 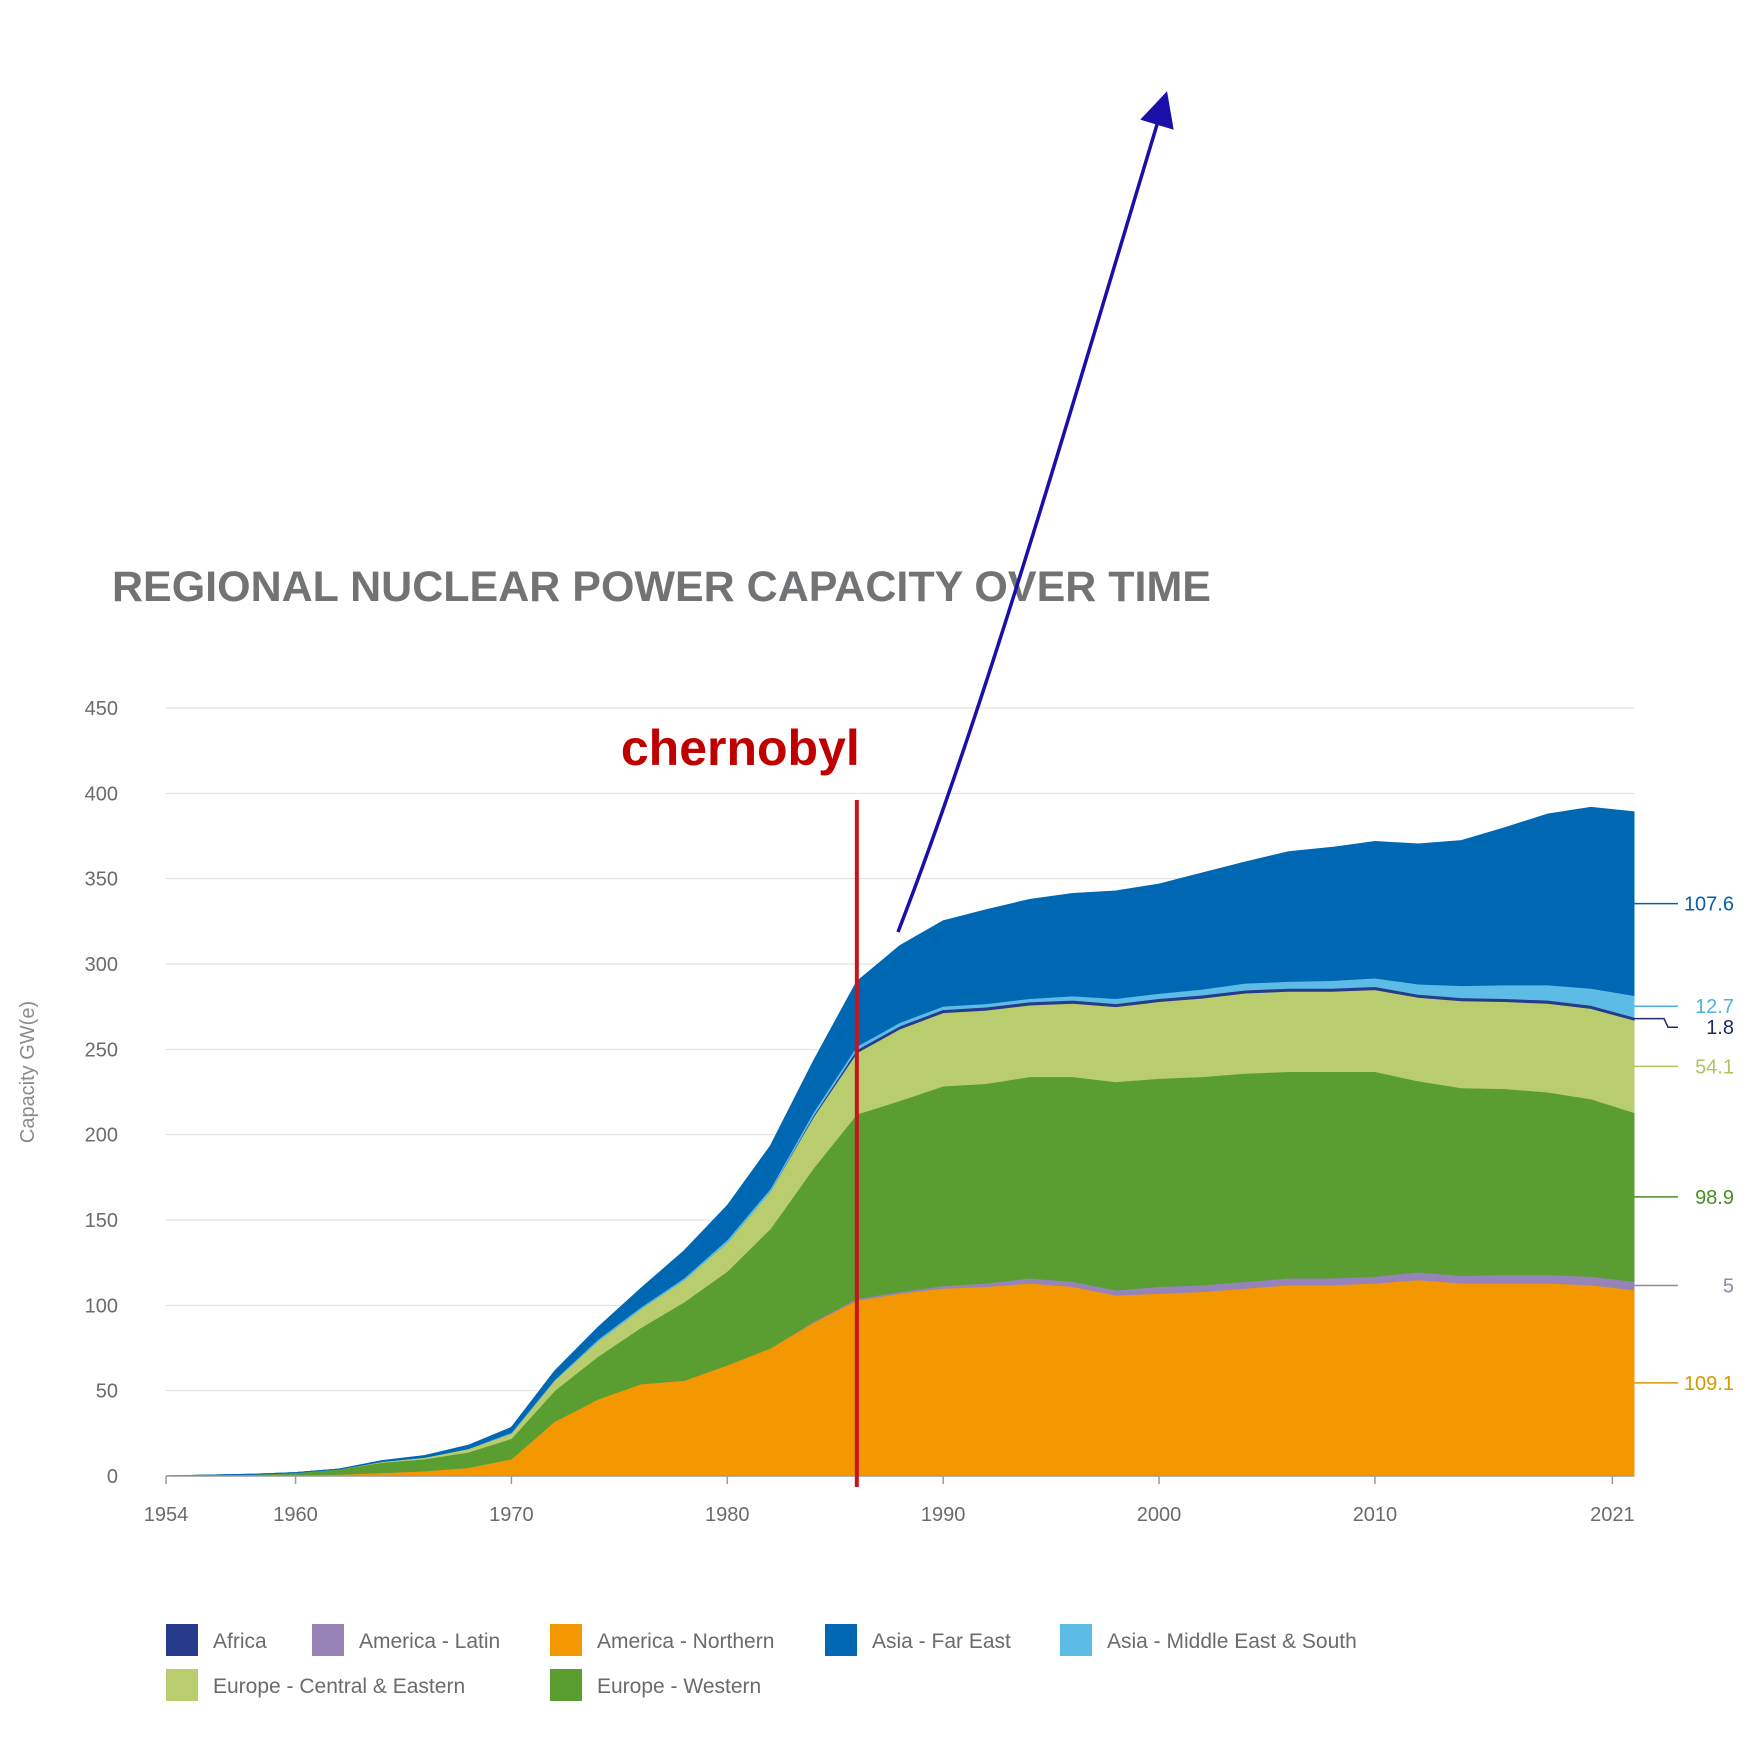 I want to click on end-label-asia-far-east: 107.6, so click(x=1709, y=905).